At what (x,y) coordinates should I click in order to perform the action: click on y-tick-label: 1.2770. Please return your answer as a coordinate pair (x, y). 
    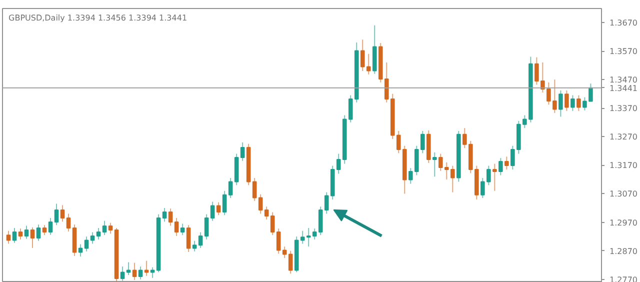
    Looking at the image, I should click on (624, 278).